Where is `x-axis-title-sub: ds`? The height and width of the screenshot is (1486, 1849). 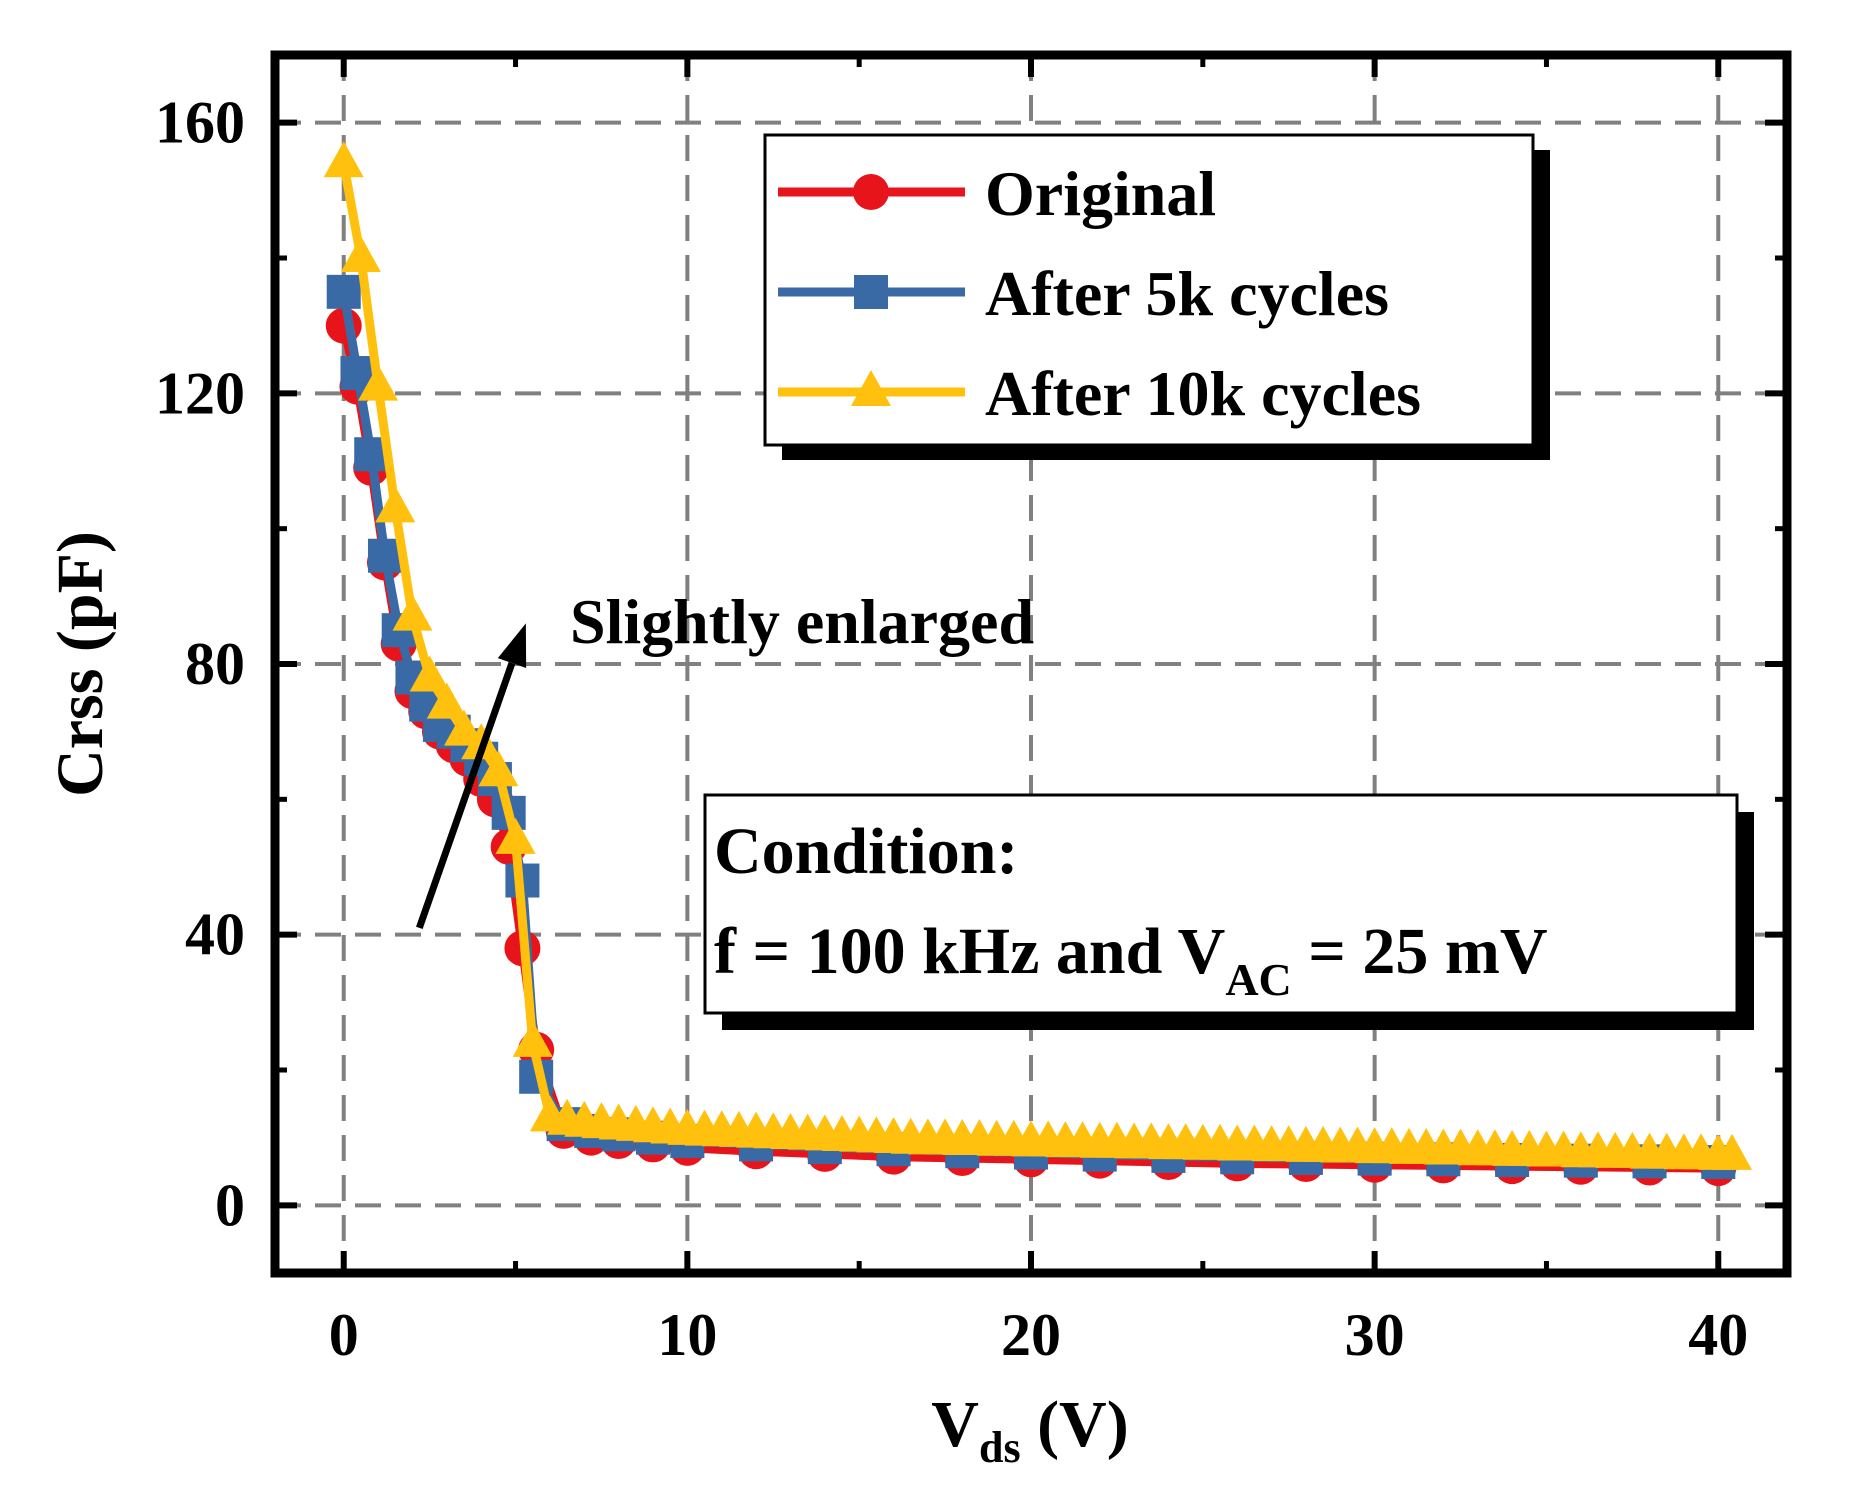
x-axis-title-sub: ds is located at coordinates (1000, 1447).